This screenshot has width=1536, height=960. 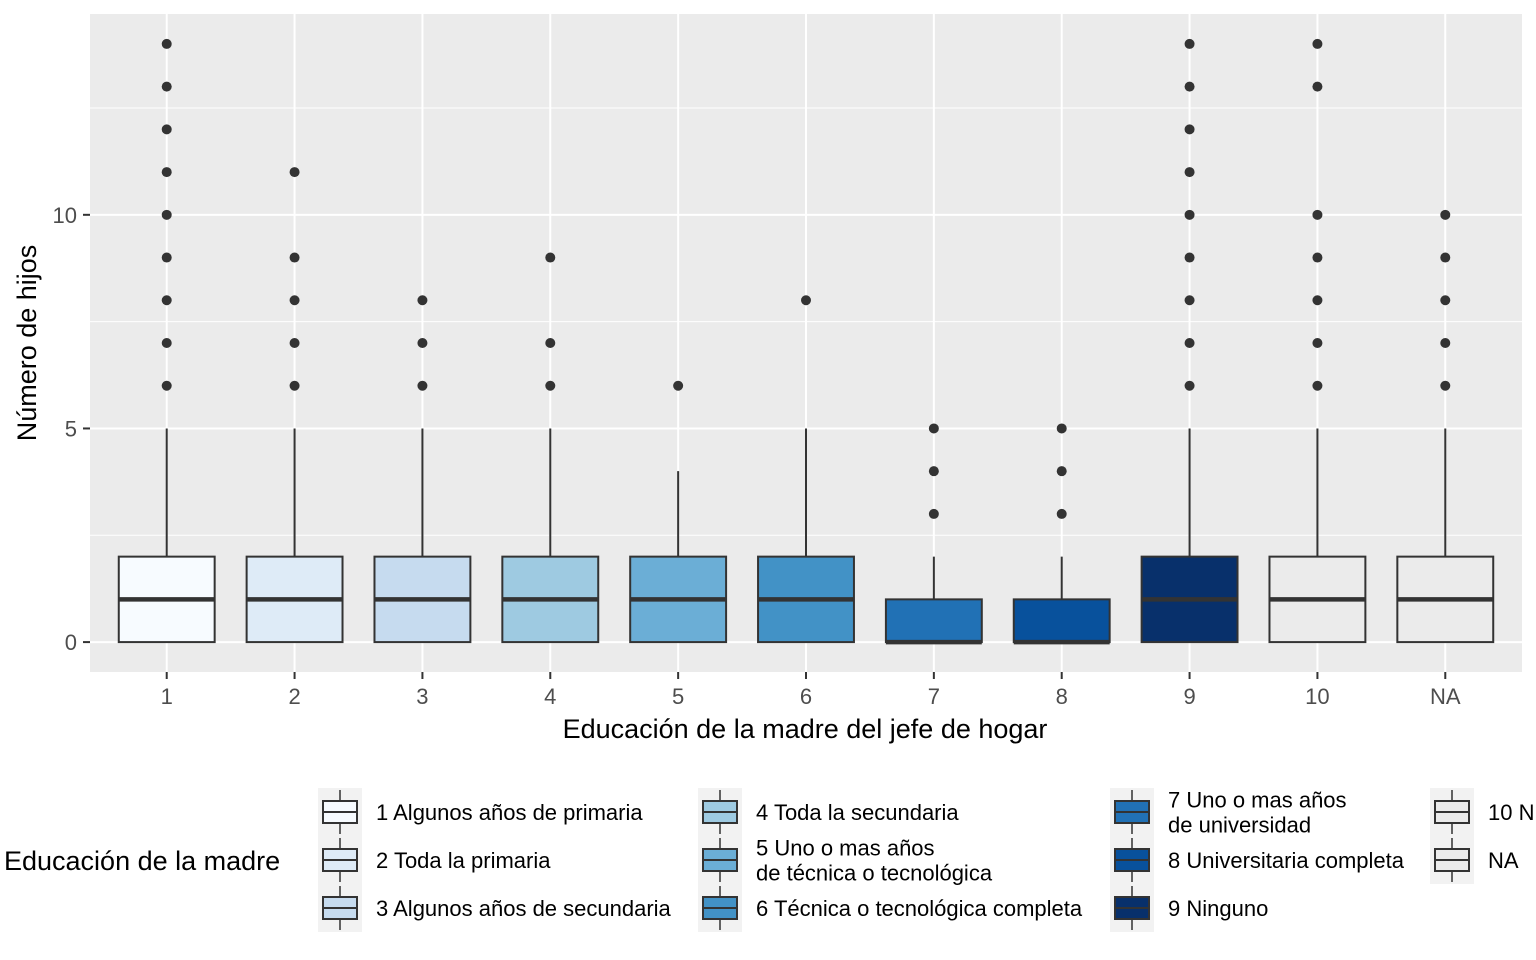 I want to click on legend-item: 3 Algunos años de secundaria, so click(x=495, y=908).